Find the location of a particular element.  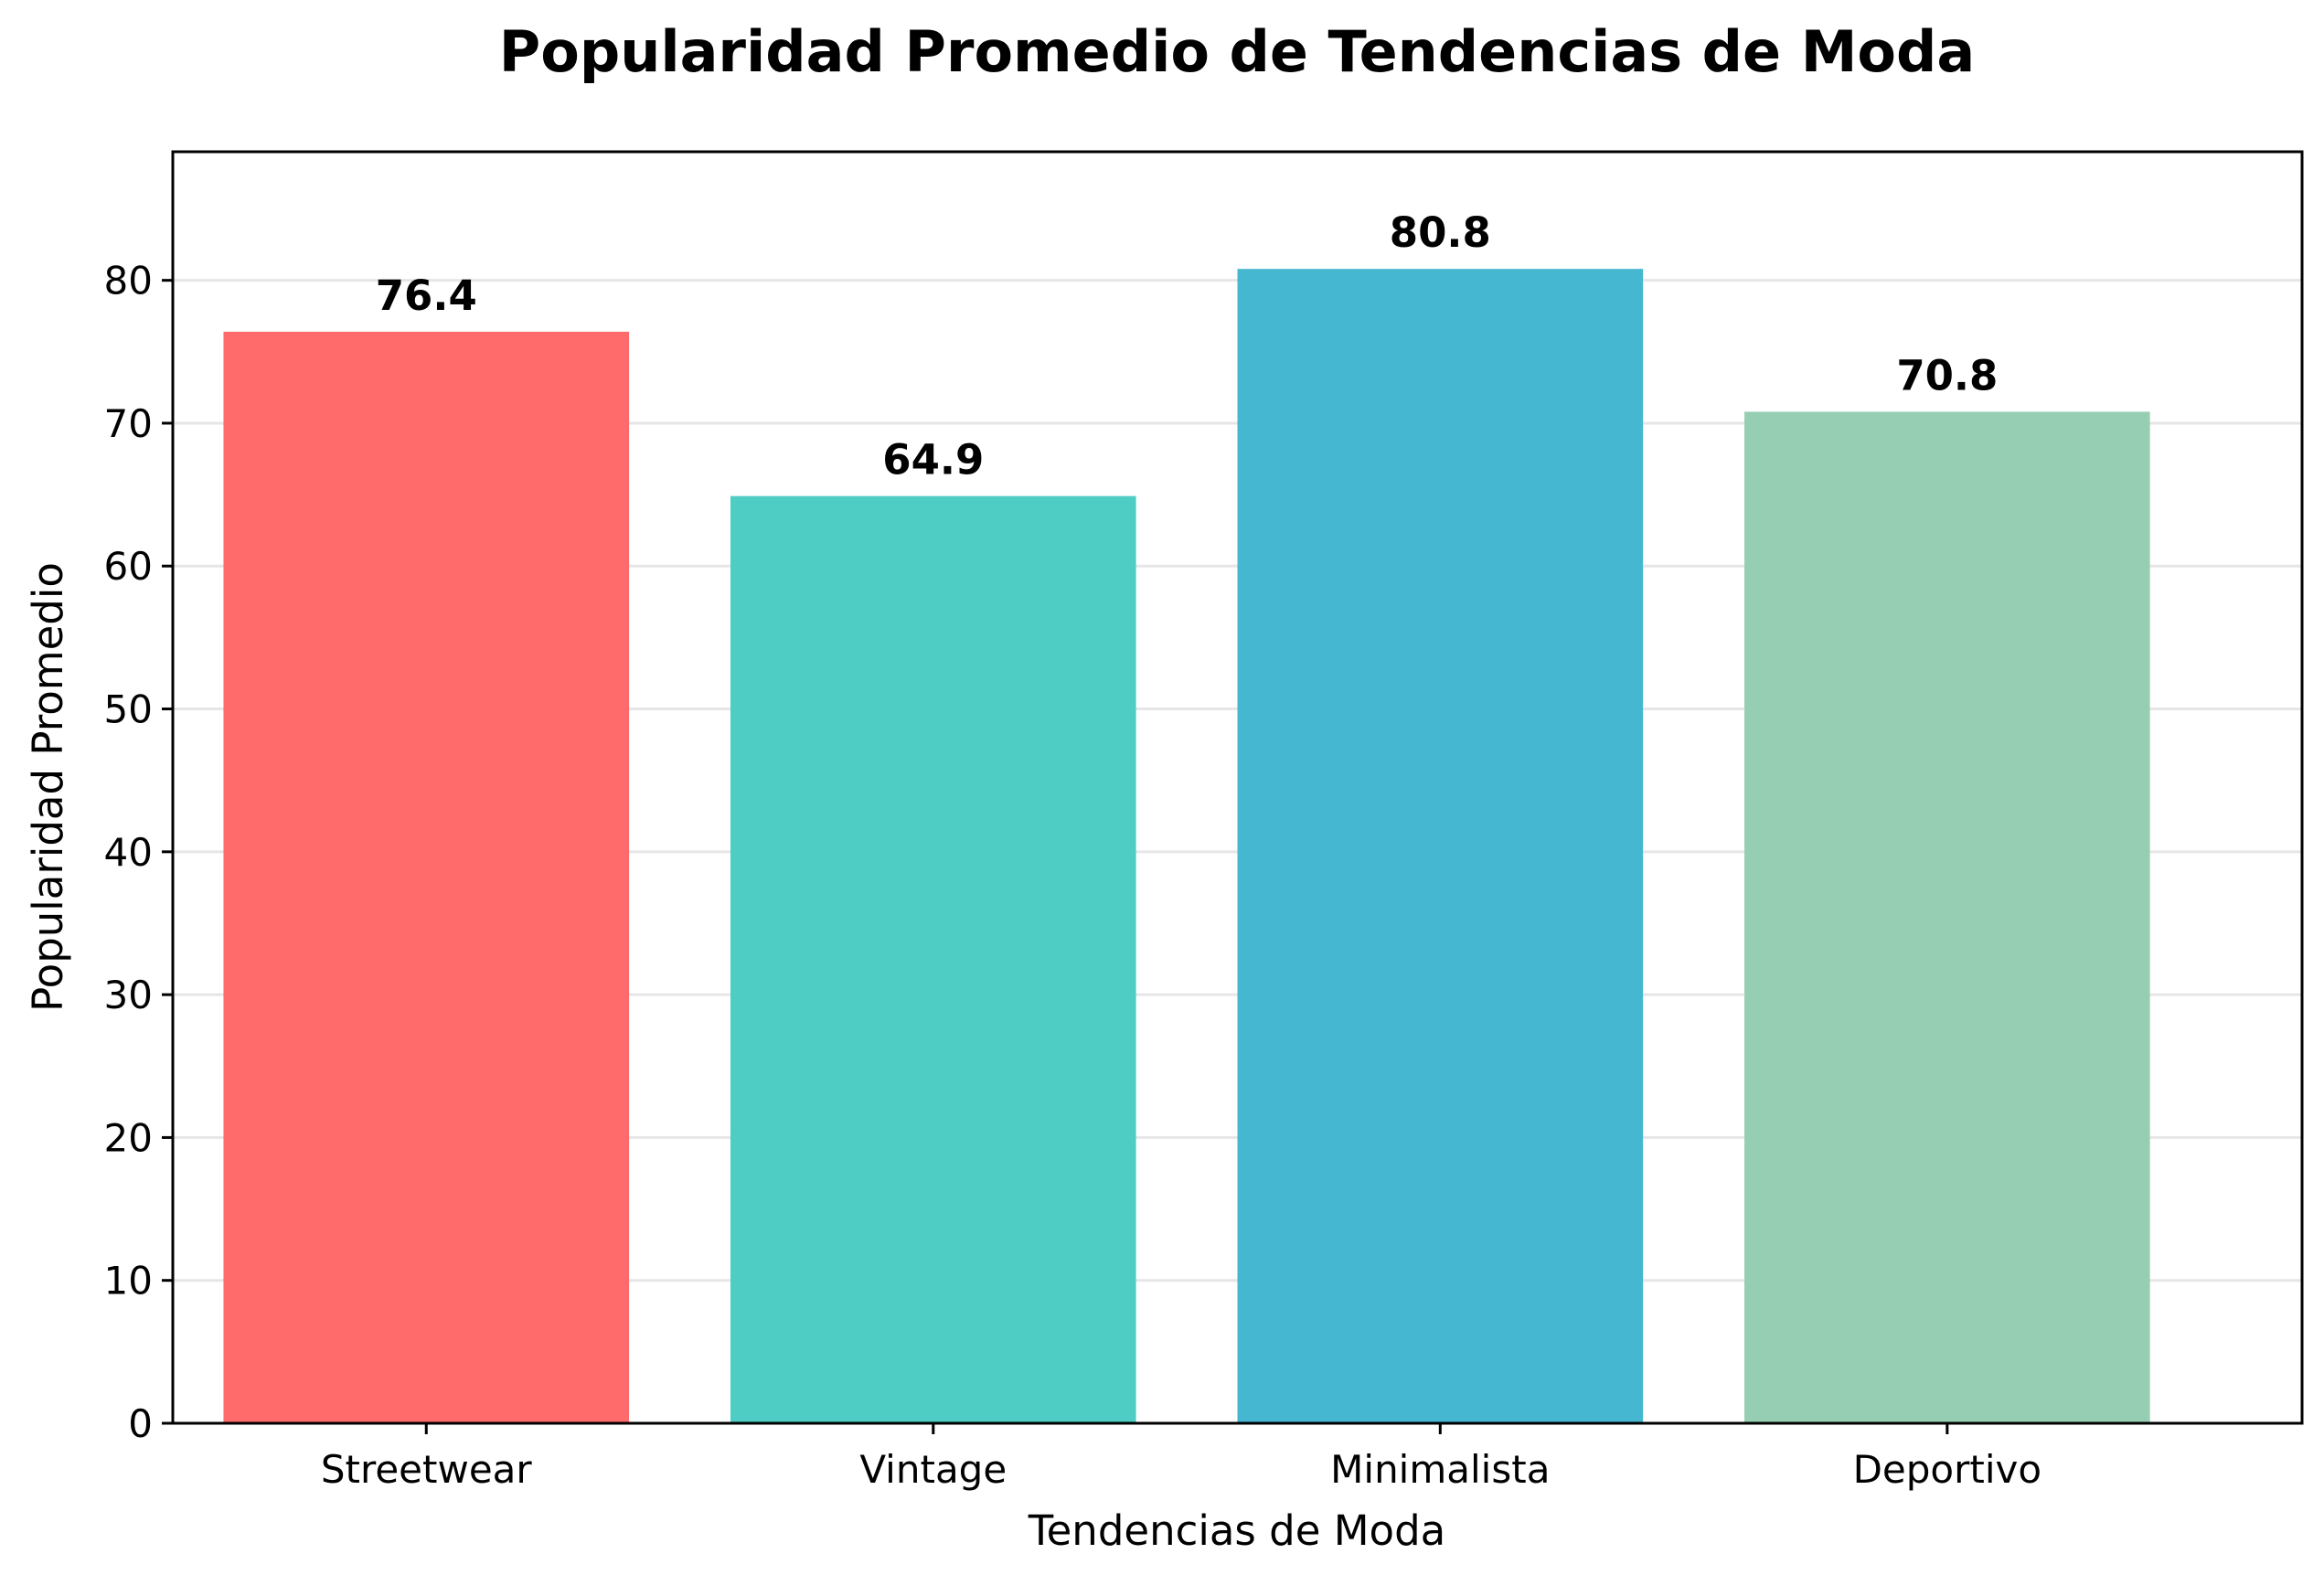

x-tick-label: Streetwear is located at coordinates (427, 1469).